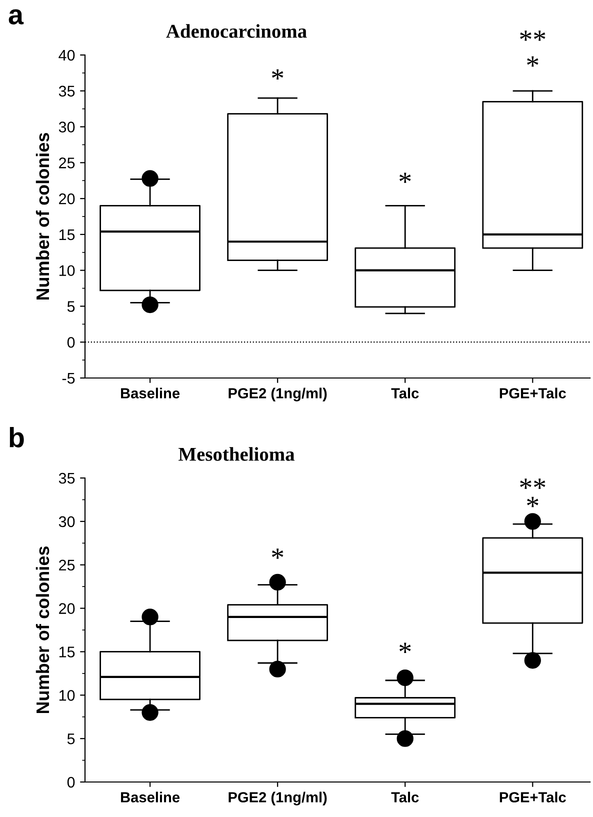 The height and width of the screenshot is (817, 593). I want to click on annotation: **, so click(533, 483).